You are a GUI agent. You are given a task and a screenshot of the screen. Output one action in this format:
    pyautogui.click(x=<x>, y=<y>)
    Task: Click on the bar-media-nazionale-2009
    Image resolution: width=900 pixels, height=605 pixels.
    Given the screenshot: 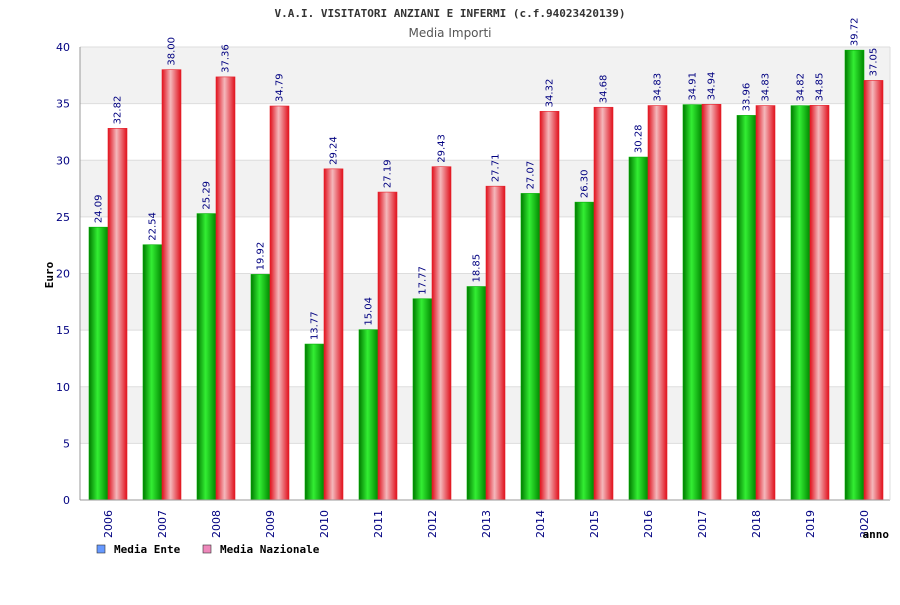 What is the action you would take?
    pyautogui.click(x=279, y=303)
    